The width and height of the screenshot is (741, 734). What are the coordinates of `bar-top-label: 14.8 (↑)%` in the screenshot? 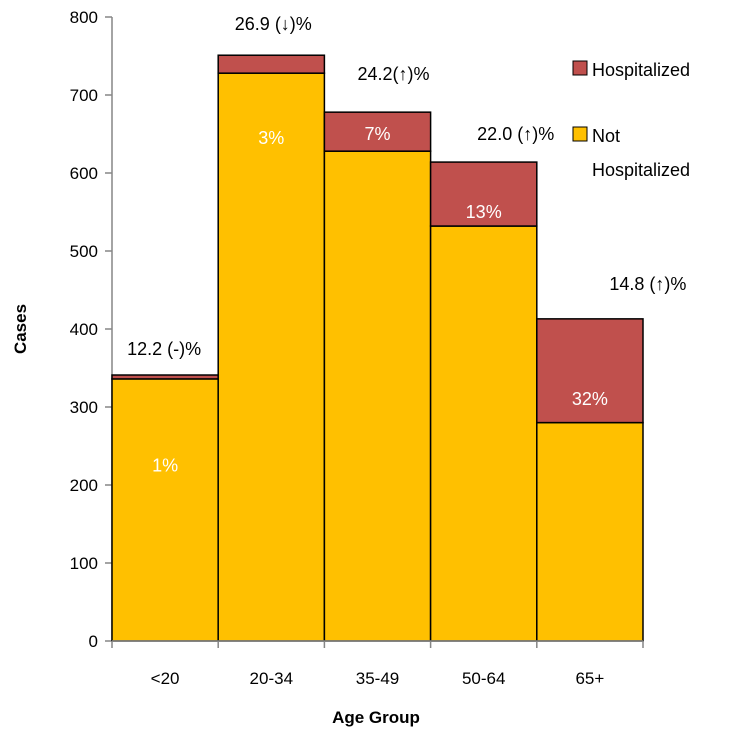 It's located at (647, 284).